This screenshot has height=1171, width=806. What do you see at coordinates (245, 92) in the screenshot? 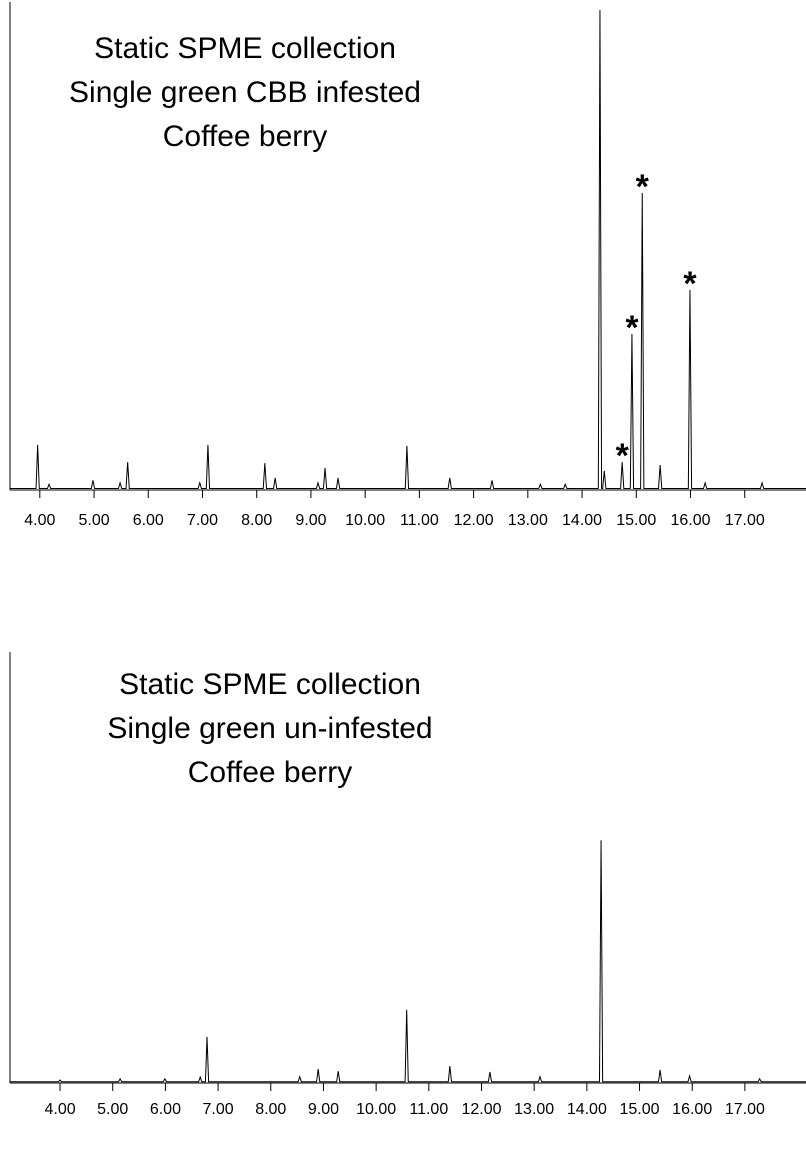
I see `chart-title: Single green CBB infested` at bounding box center [245, 92].